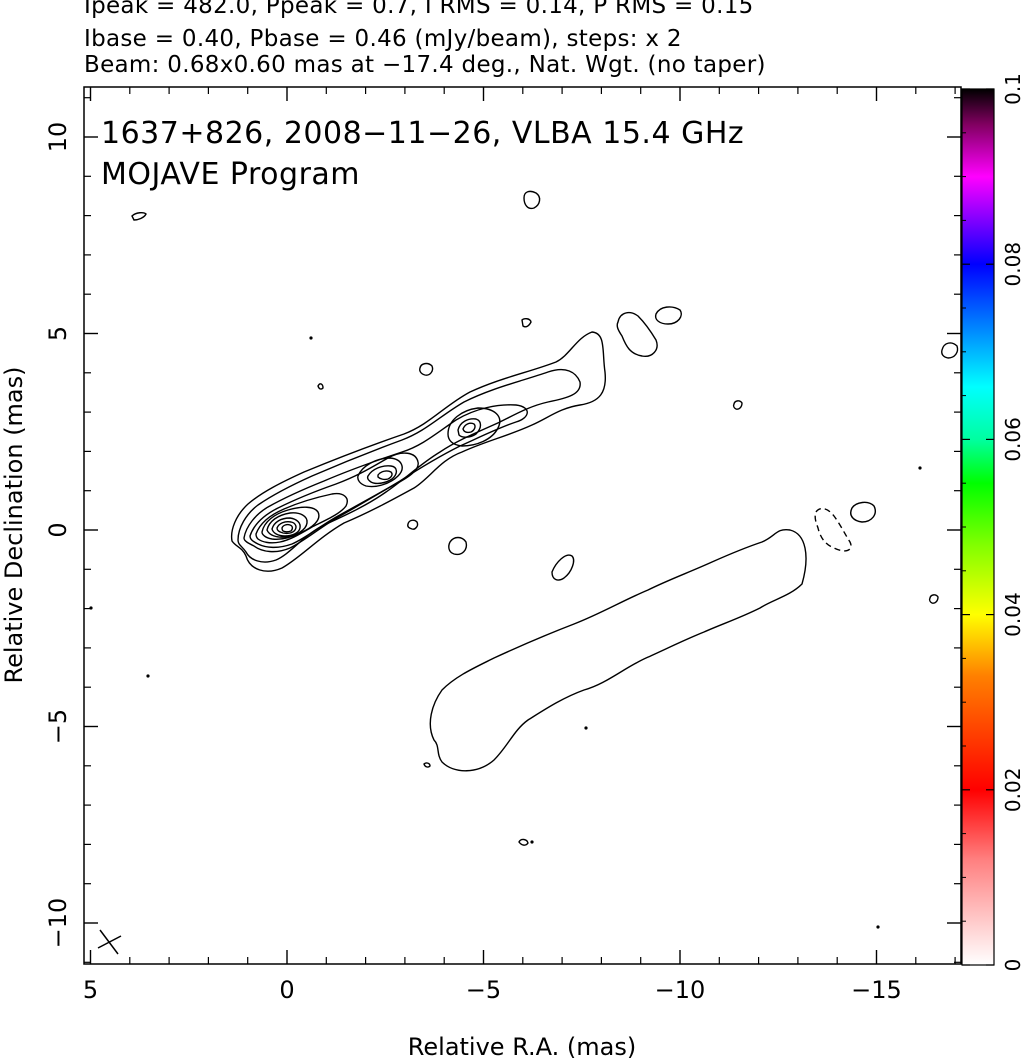  Describe the element at coordinates (1011, 790) in the screenshot. I see `colorbar-tick-label: 0.02` at that location.